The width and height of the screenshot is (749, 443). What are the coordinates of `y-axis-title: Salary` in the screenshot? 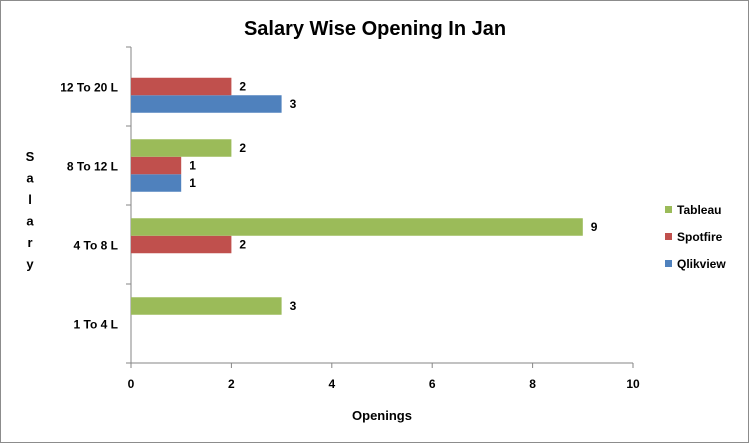 It's located at (30, 210).